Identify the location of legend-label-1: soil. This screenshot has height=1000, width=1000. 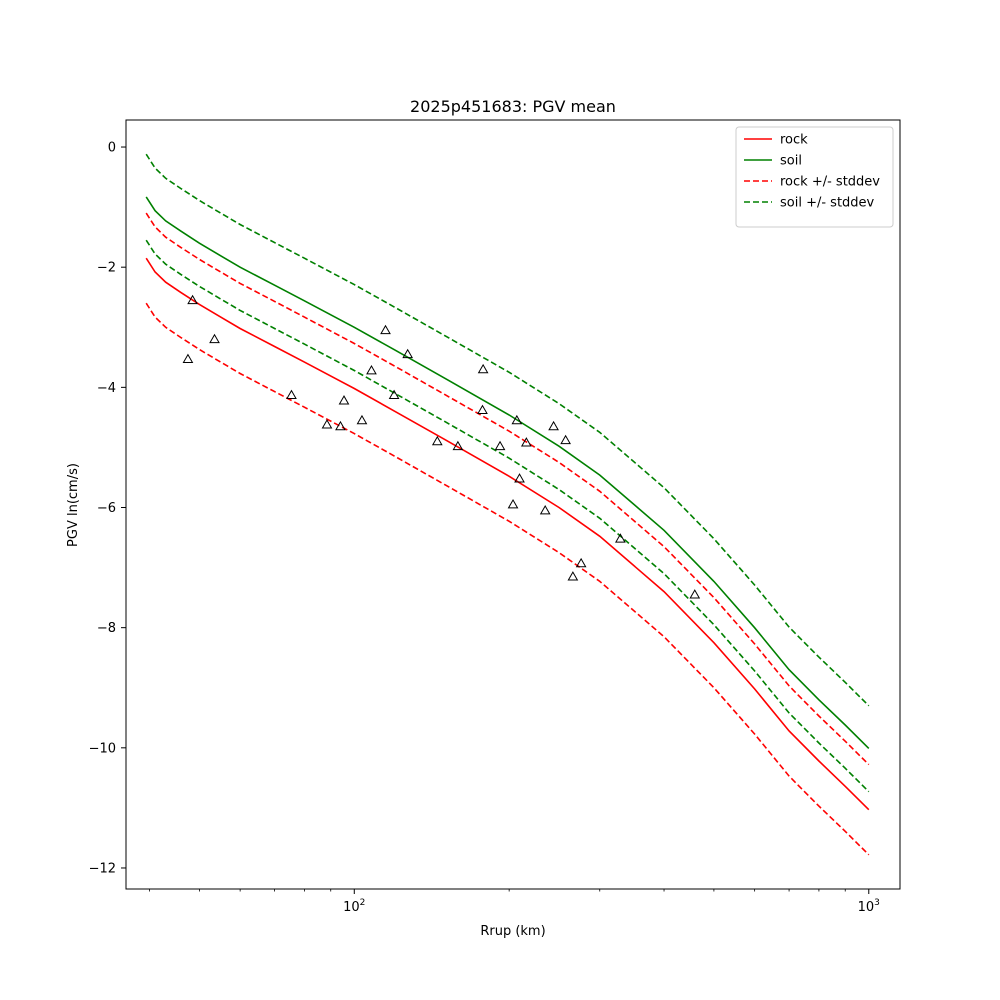
(791, 161).